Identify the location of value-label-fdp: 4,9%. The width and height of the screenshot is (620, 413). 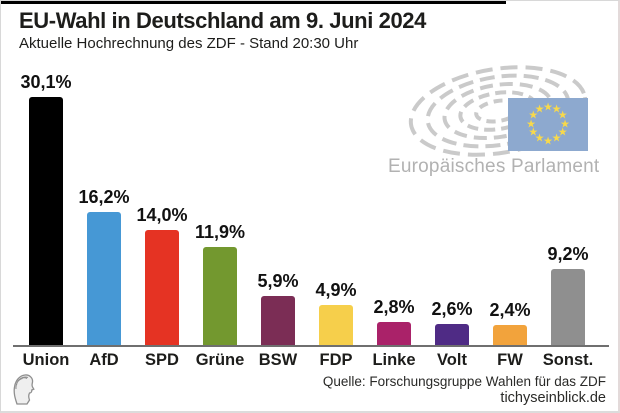
(336, 289).